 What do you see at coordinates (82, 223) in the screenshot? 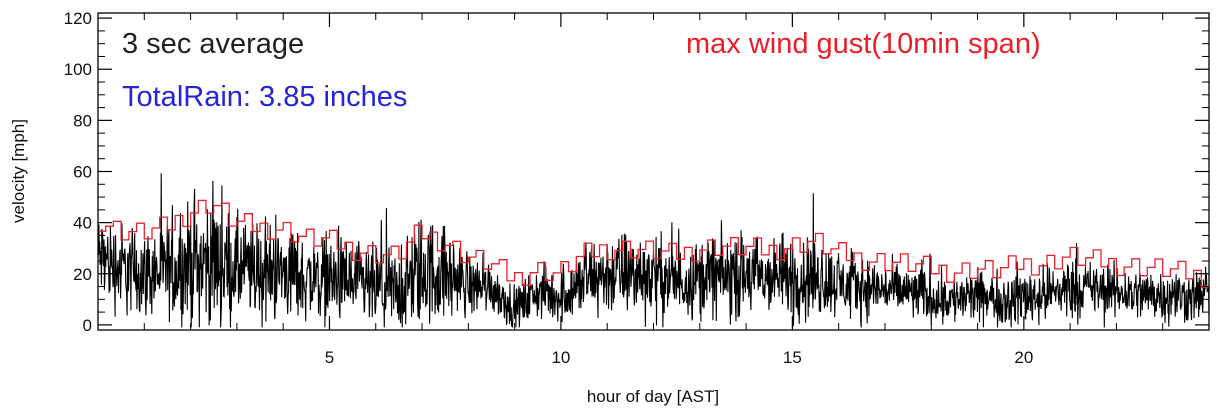
I see `y-tick-label: 40` at bounding box center [82, 223].